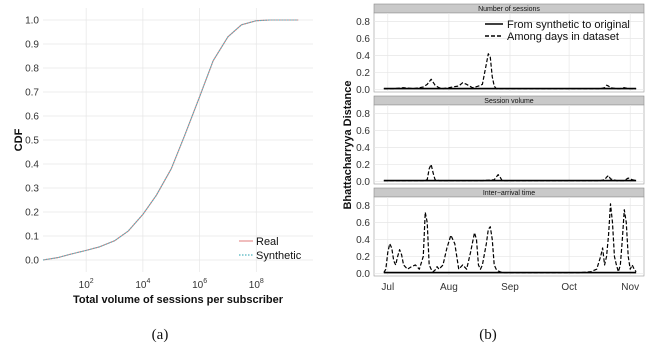  Describe the element at coordinates (569, 287) in the screenshot. I see `distance-x-tick-label: Oct` at that location.